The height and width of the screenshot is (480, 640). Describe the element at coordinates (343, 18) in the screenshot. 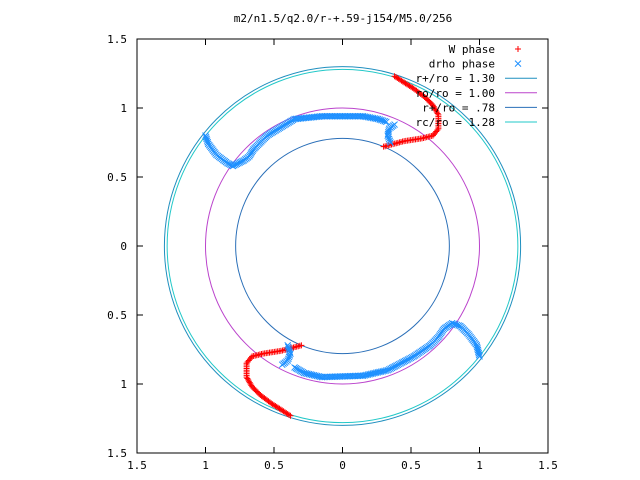

I see `chart-title: m2/n1.5/q2.0/r-+.59-j154/M5.0/256` at that location.